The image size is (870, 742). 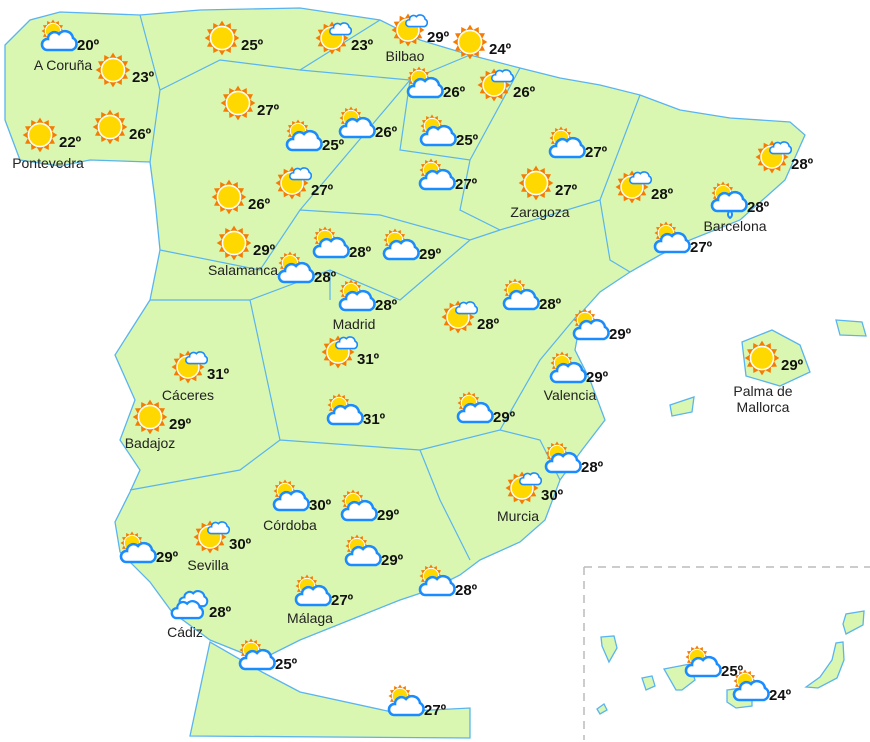 I want to click on temperature: 24º, so click(x=780, y=695).